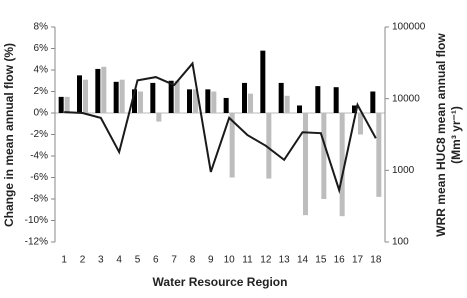 Image resolution: width=467 pixels, height=298 pixels. I want to click on y-tick-label: -10%, so click(36, 220).